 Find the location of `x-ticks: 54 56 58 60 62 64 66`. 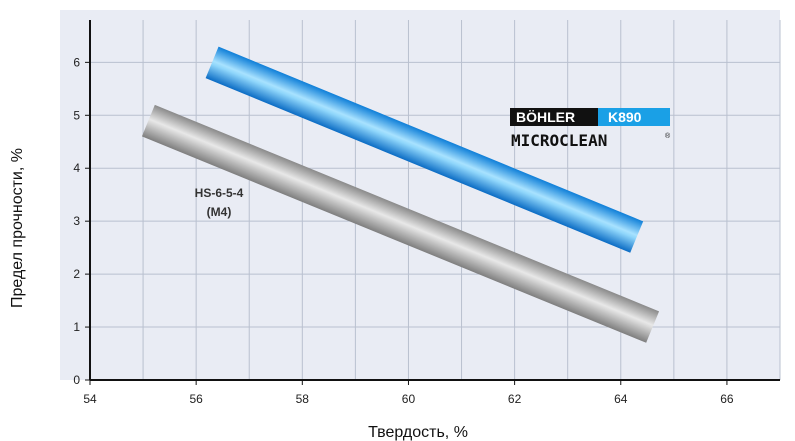

x-ticks: 54 56 58 60 62 64 66 is located at coordinates (408, 393).